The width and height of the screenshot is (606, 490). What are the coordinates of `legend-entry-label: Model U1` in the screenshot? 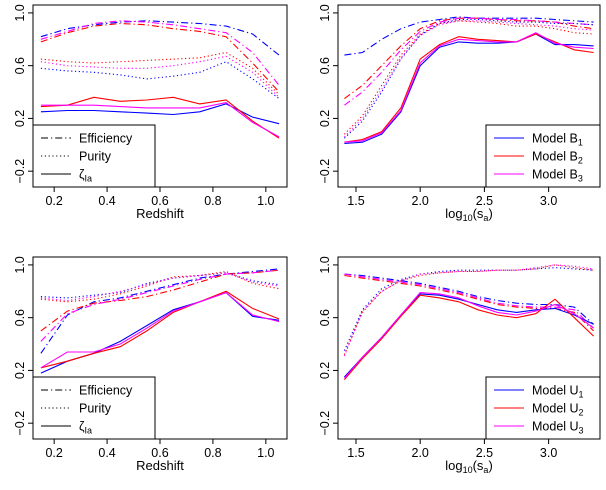 It's located at (558, 392).